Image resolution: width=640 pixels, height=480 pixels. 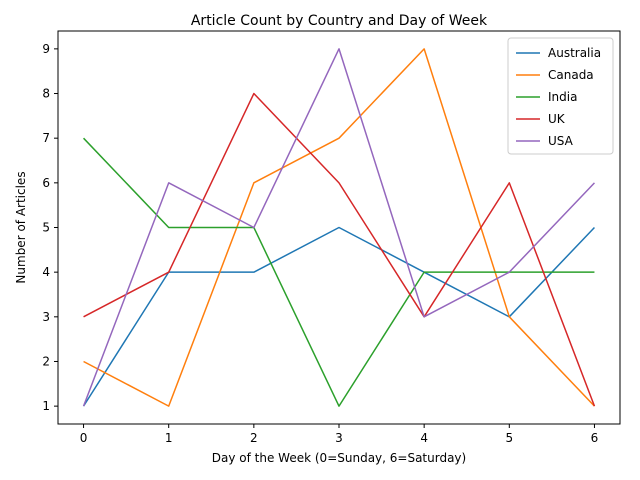 What do you see at coordinates (561, 141) in the screenshot?
I see `legend-label: USA` at bounding box center [561, 141].